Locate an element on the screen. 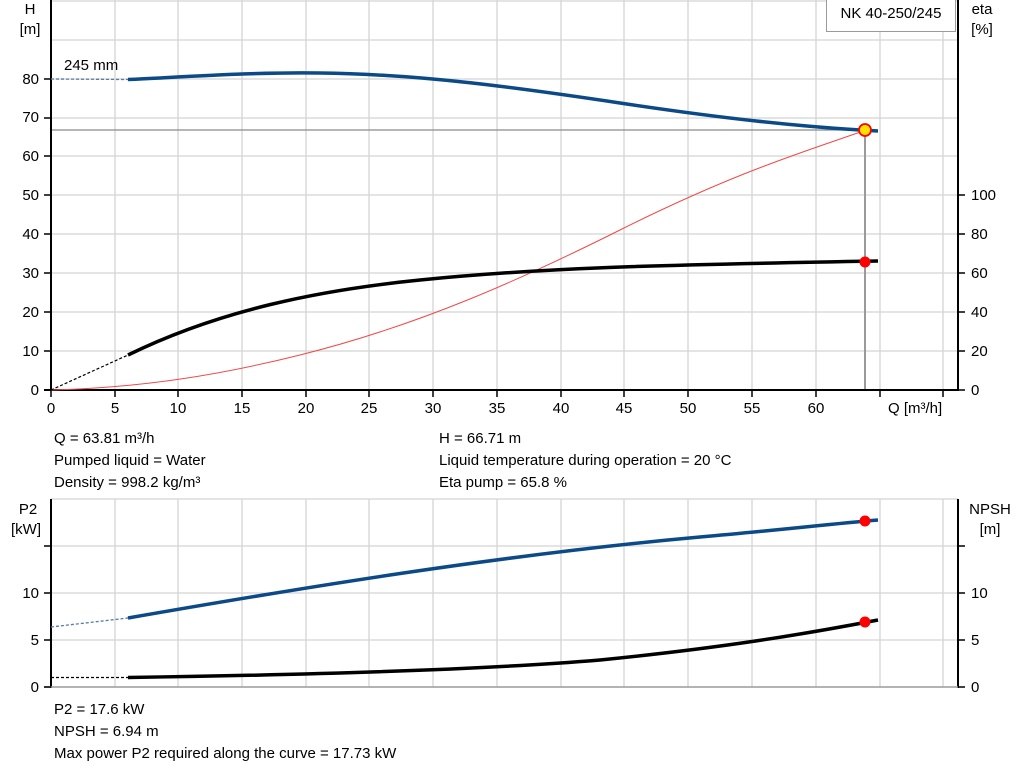 The width and height of the screenshot is (1024, 781). npsh-value: NPSH = 6.94 m is located at coordinates (106, 731).